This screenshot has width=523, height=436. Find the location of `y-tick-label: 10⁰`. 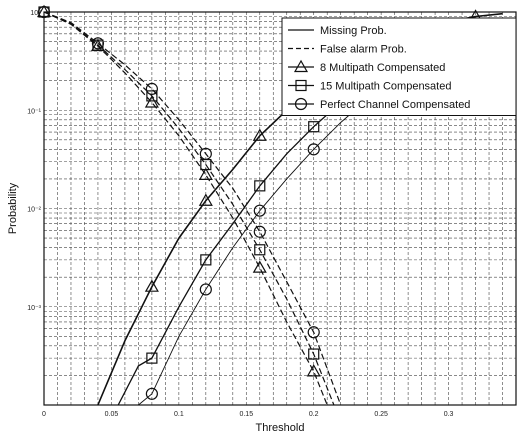

y-tick-label: 10⁰ is located at coordinates (35, 13).